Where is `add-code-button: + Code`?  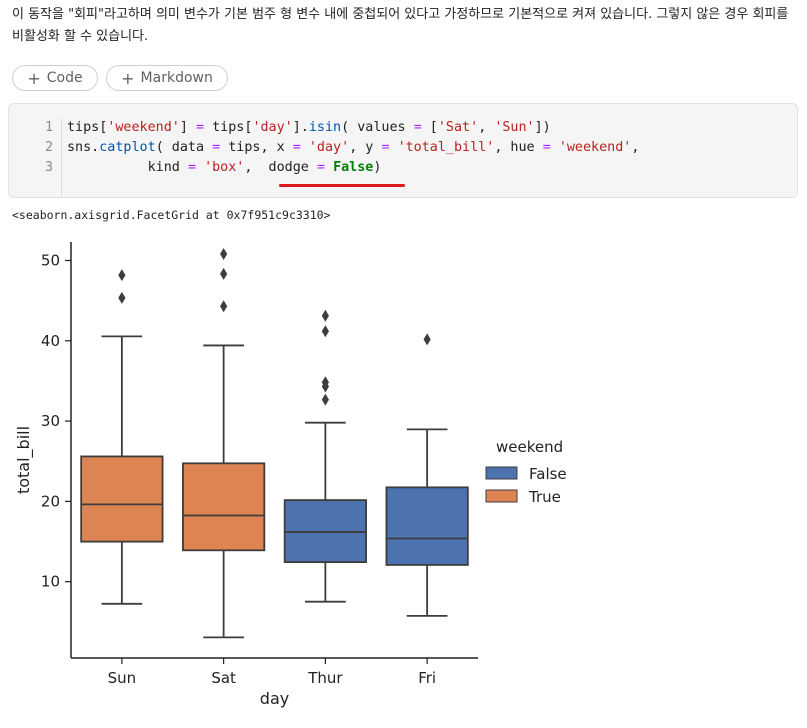
add-code-button: + Code is located at coordinates (55, 78).